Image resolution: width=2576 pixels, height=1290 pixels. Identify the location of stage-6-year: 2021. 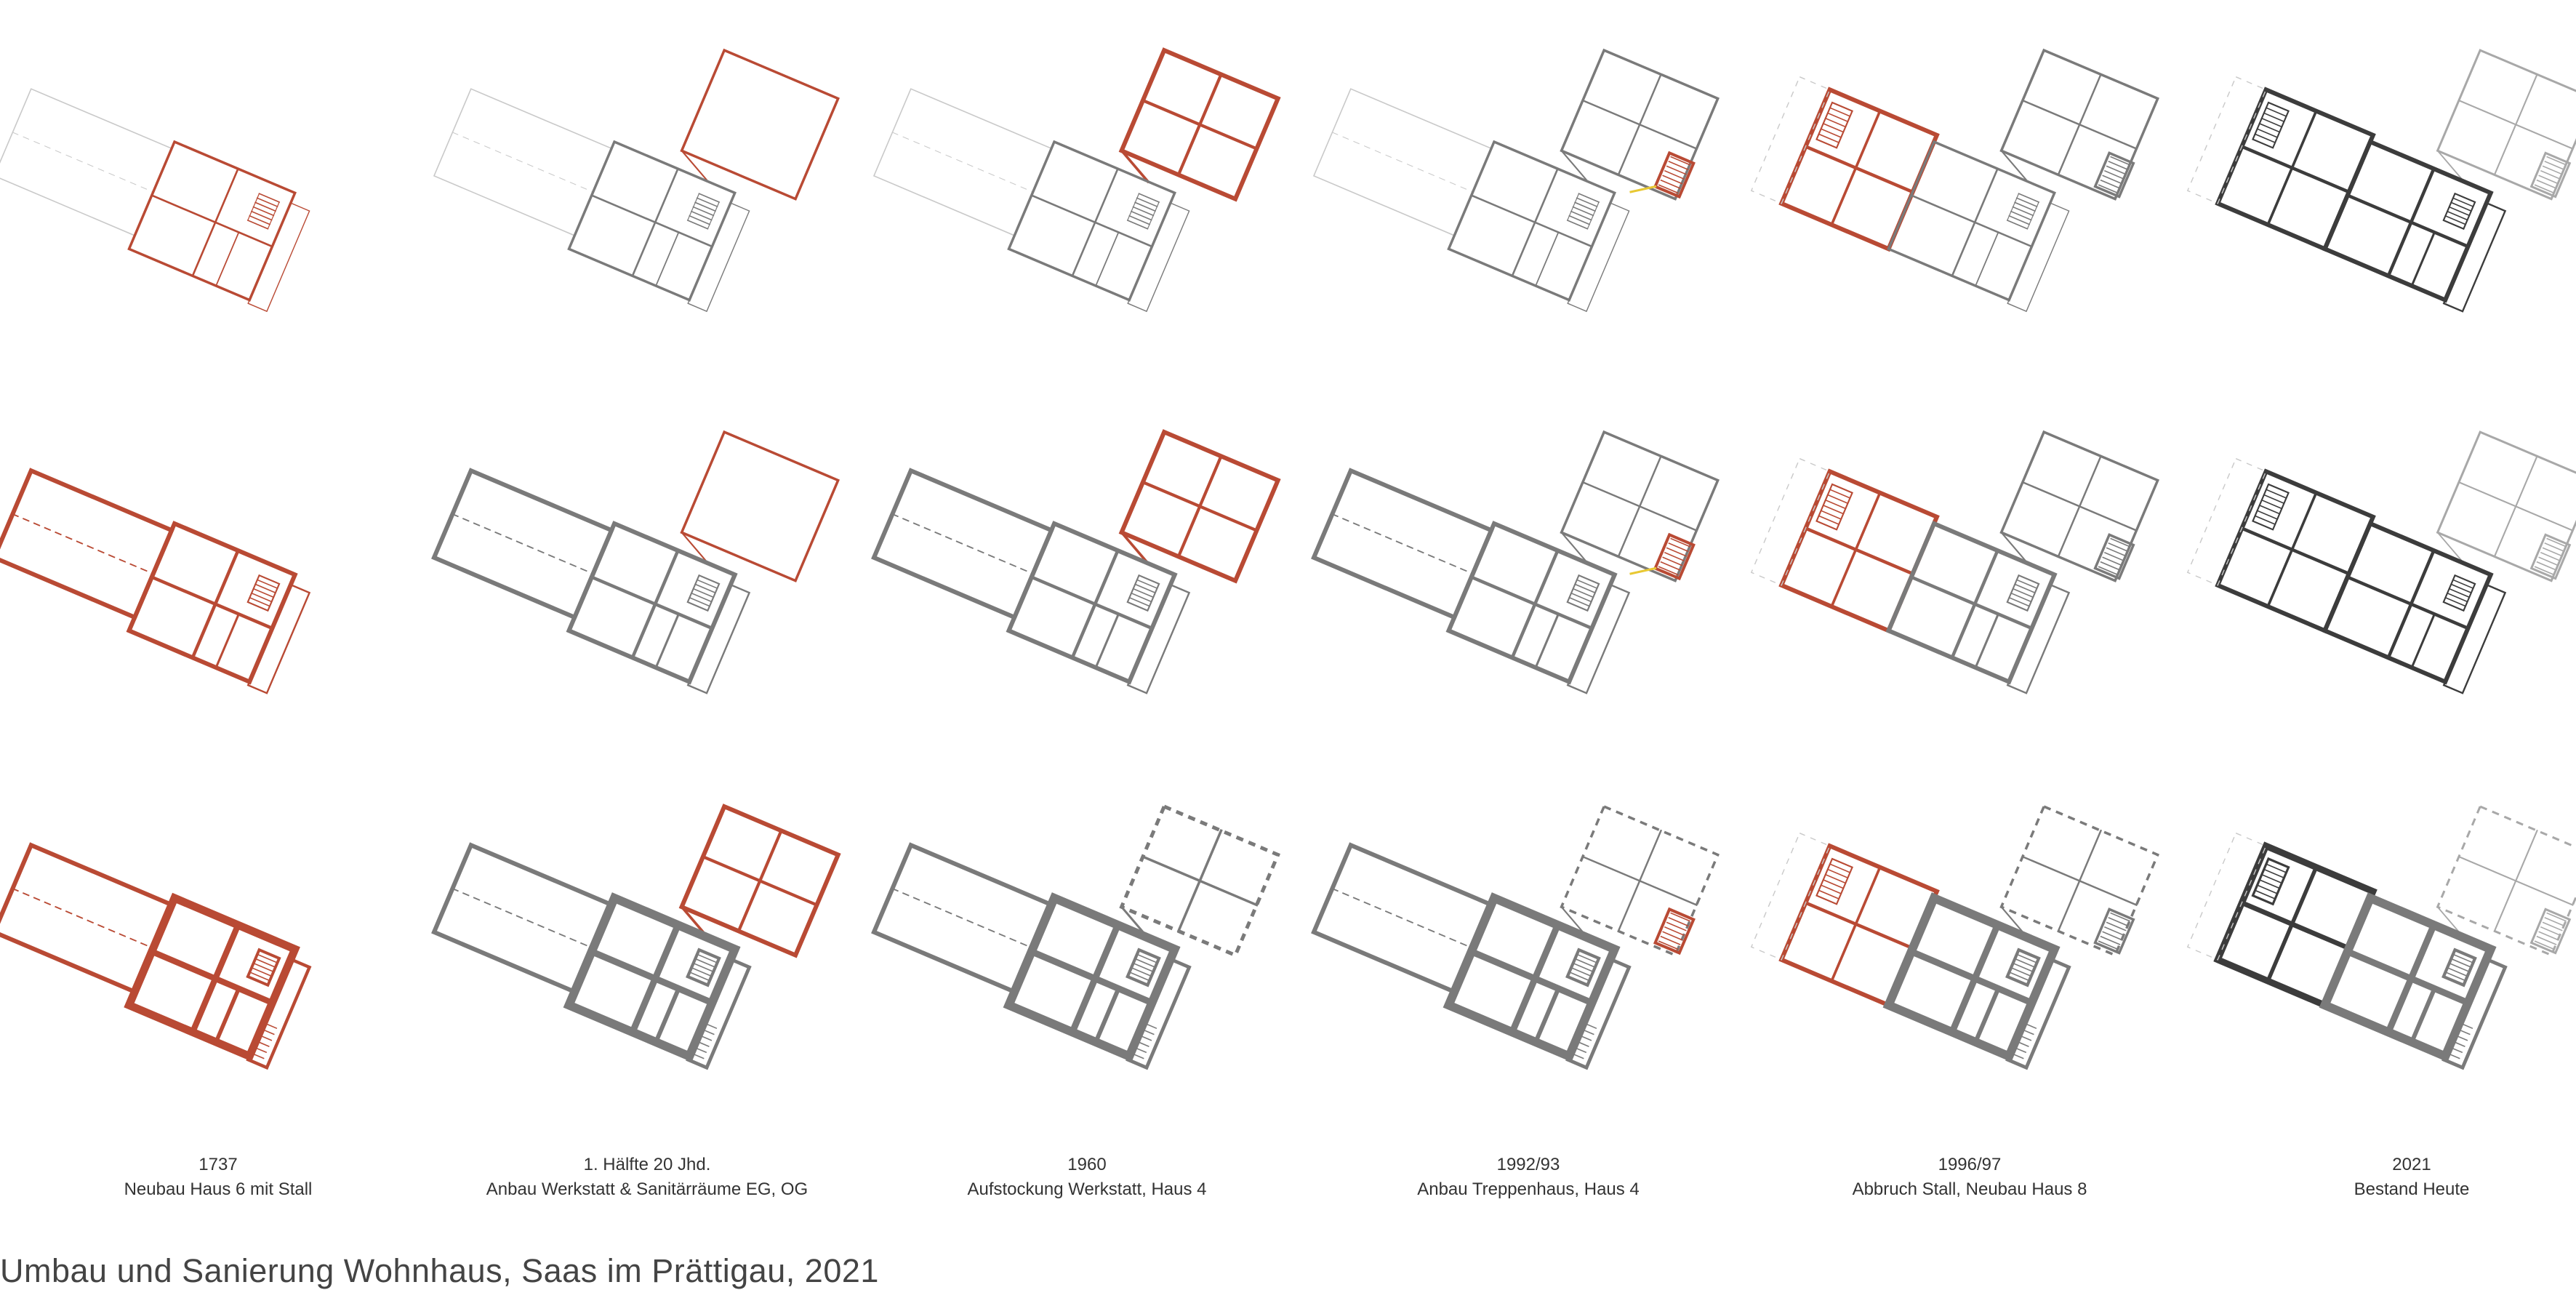
(2411, 1164).